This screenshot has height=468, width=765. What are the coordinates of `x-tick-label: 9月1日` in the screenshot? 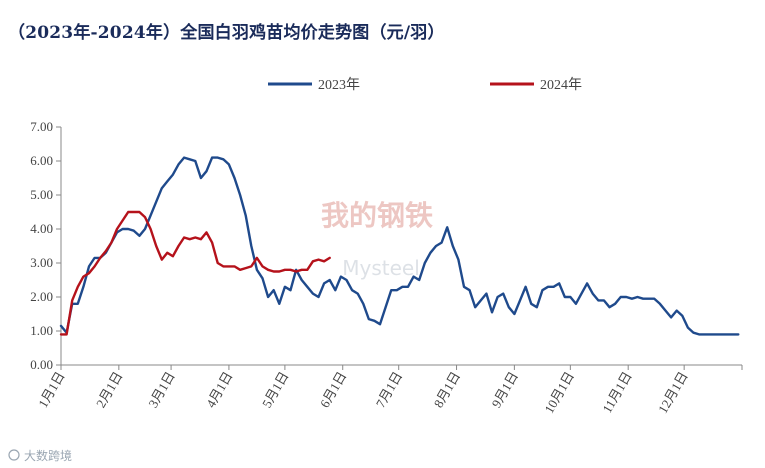 It's located at (504, 389).